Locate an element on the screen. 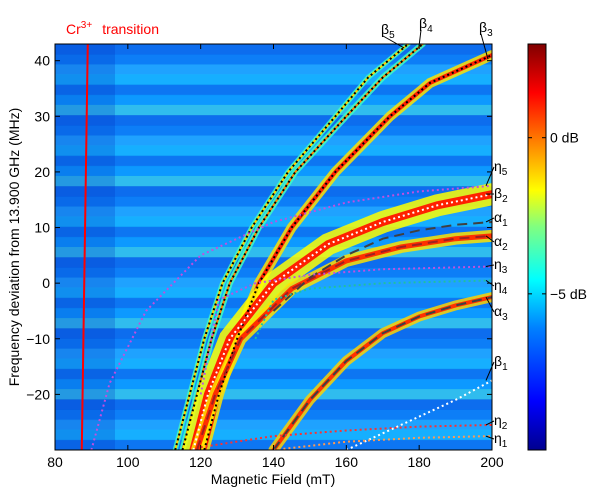 This screenshot has width=598, height=493. colorbar: 0 dB −5 dB is located at coordinates (557, 247).